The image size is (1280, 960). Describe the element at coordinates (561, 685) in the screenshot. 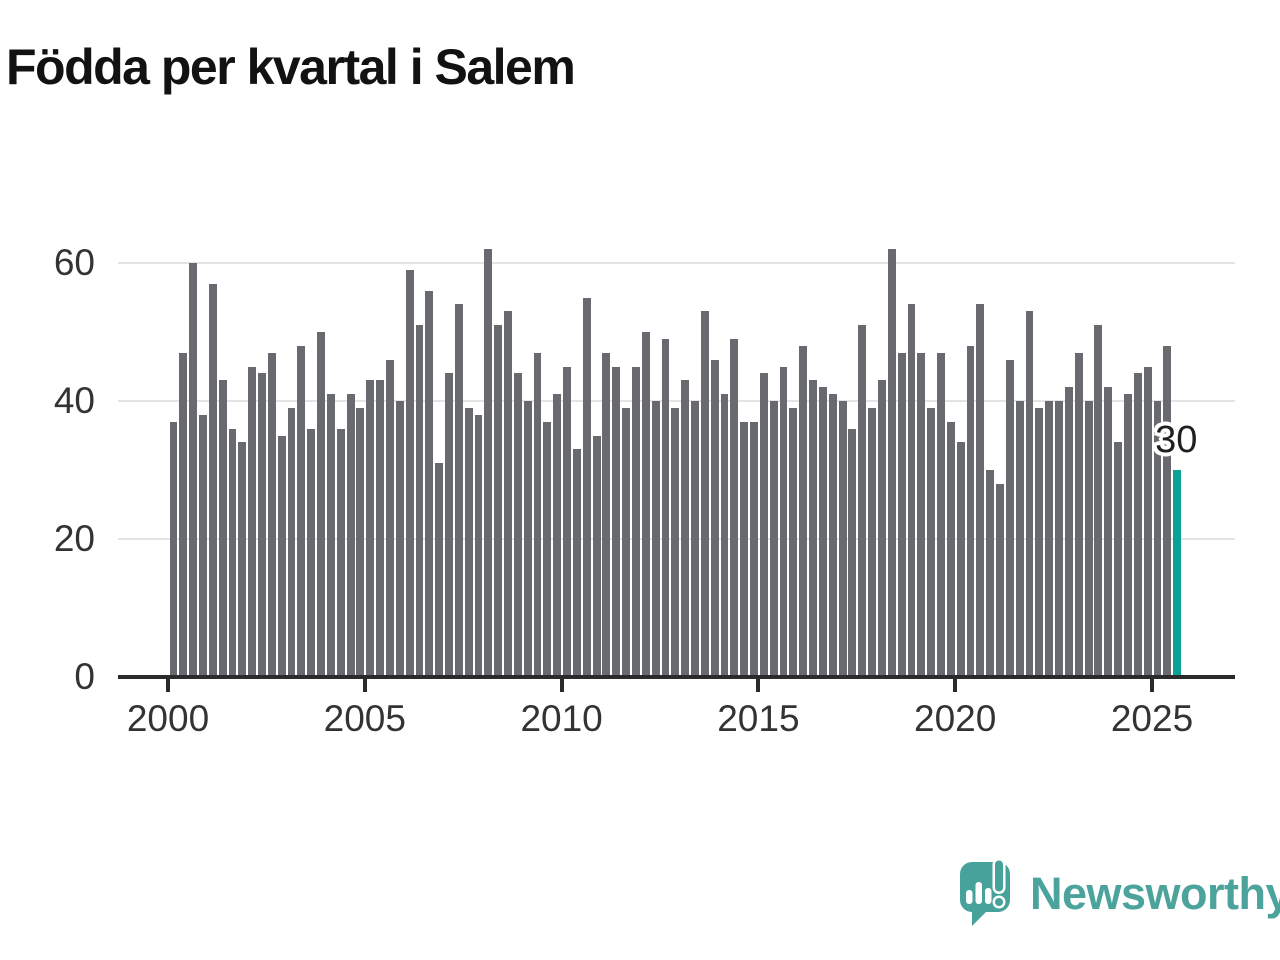

I see `x-axis-tick-2010` at that location.